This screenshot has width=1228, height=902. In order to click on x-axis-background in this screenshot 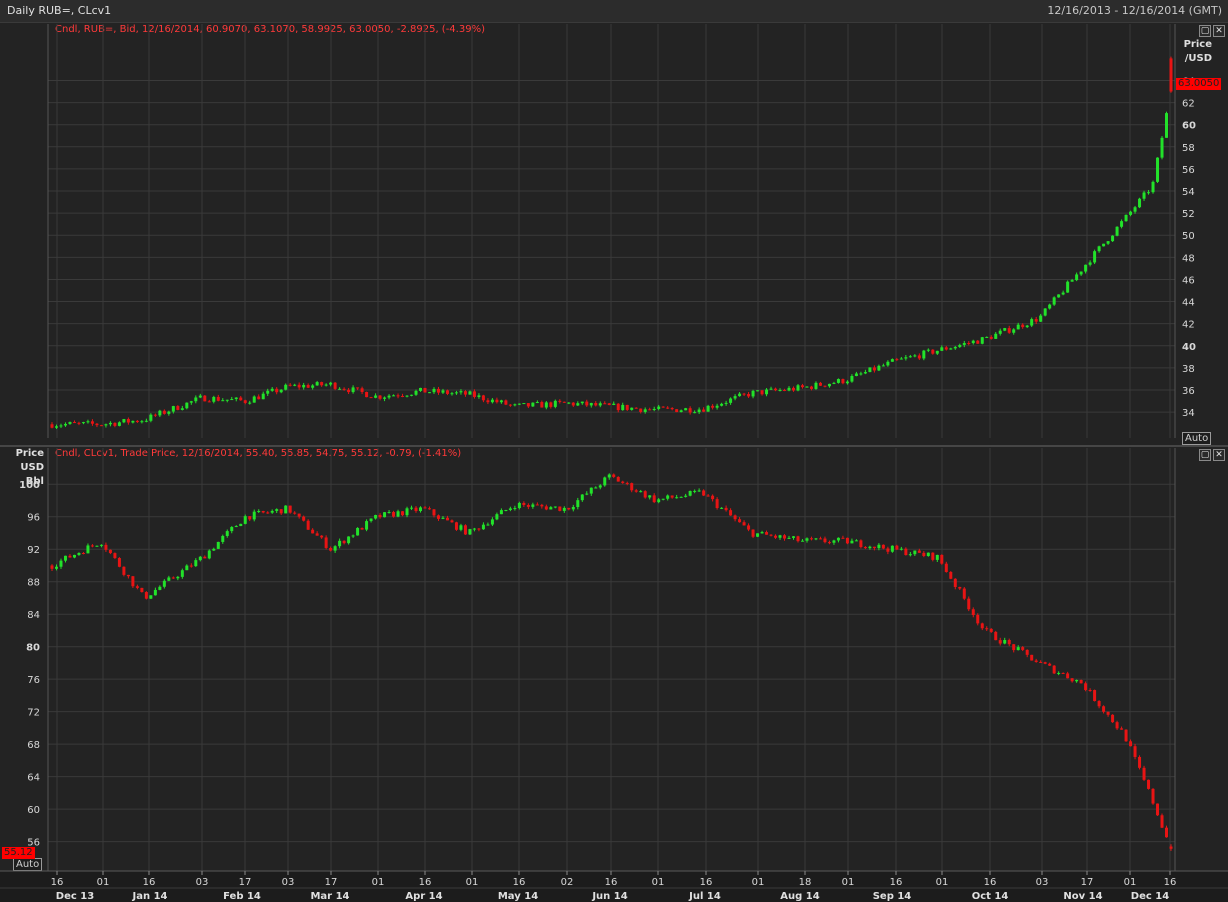, I will do `click(614, 886)`.